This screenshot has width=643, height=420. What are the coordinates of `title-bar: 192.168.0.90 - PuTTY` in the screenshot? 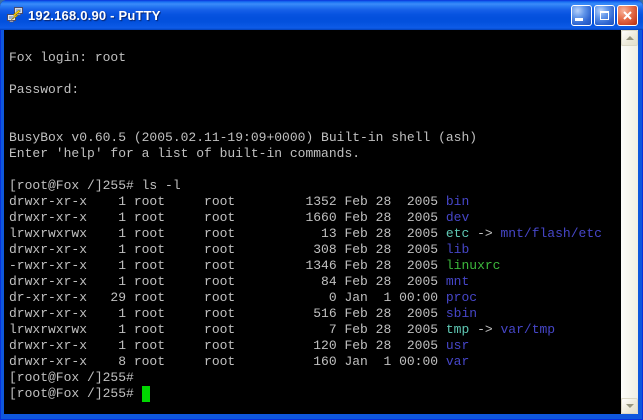 It's located at (321, 15).